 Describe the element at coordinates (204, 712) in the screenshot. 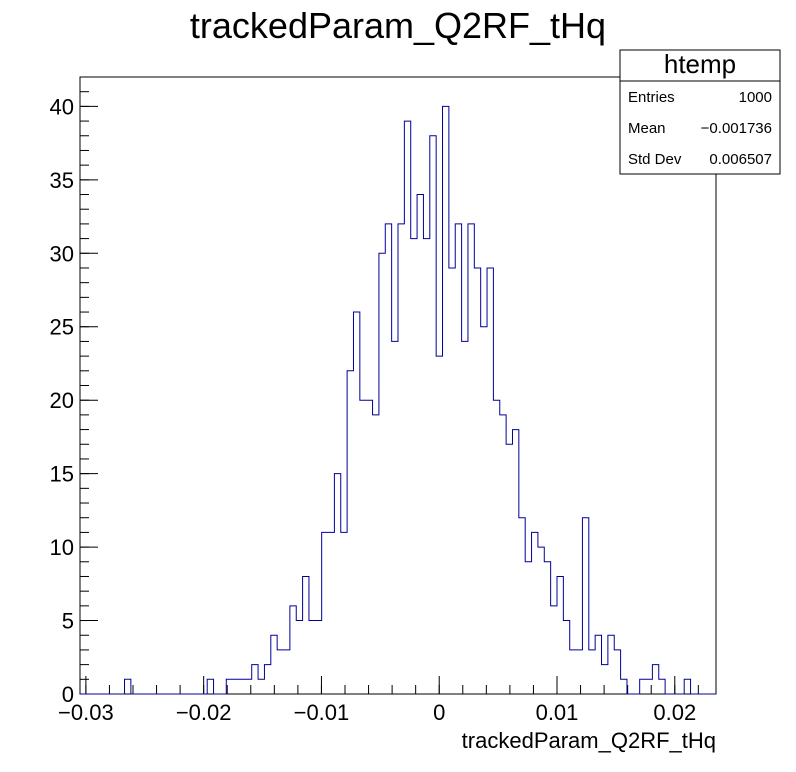

I see `x-tick-label: −0.02` at that location.